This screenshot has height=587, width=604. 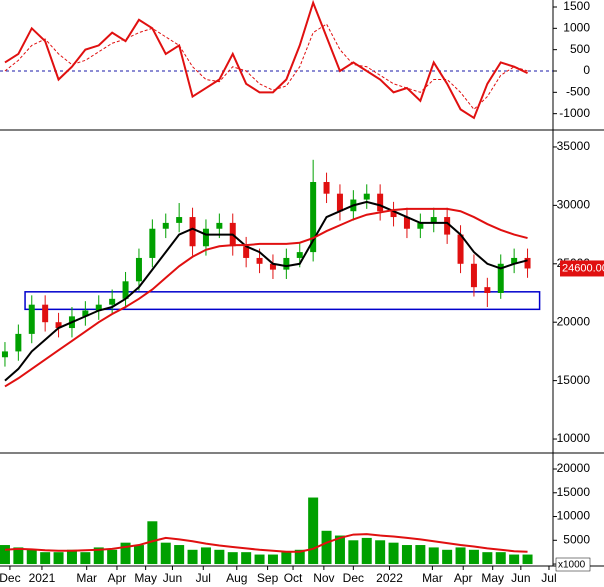 I want to click on x-tick-label: 2022, so click(x=389, y=578).